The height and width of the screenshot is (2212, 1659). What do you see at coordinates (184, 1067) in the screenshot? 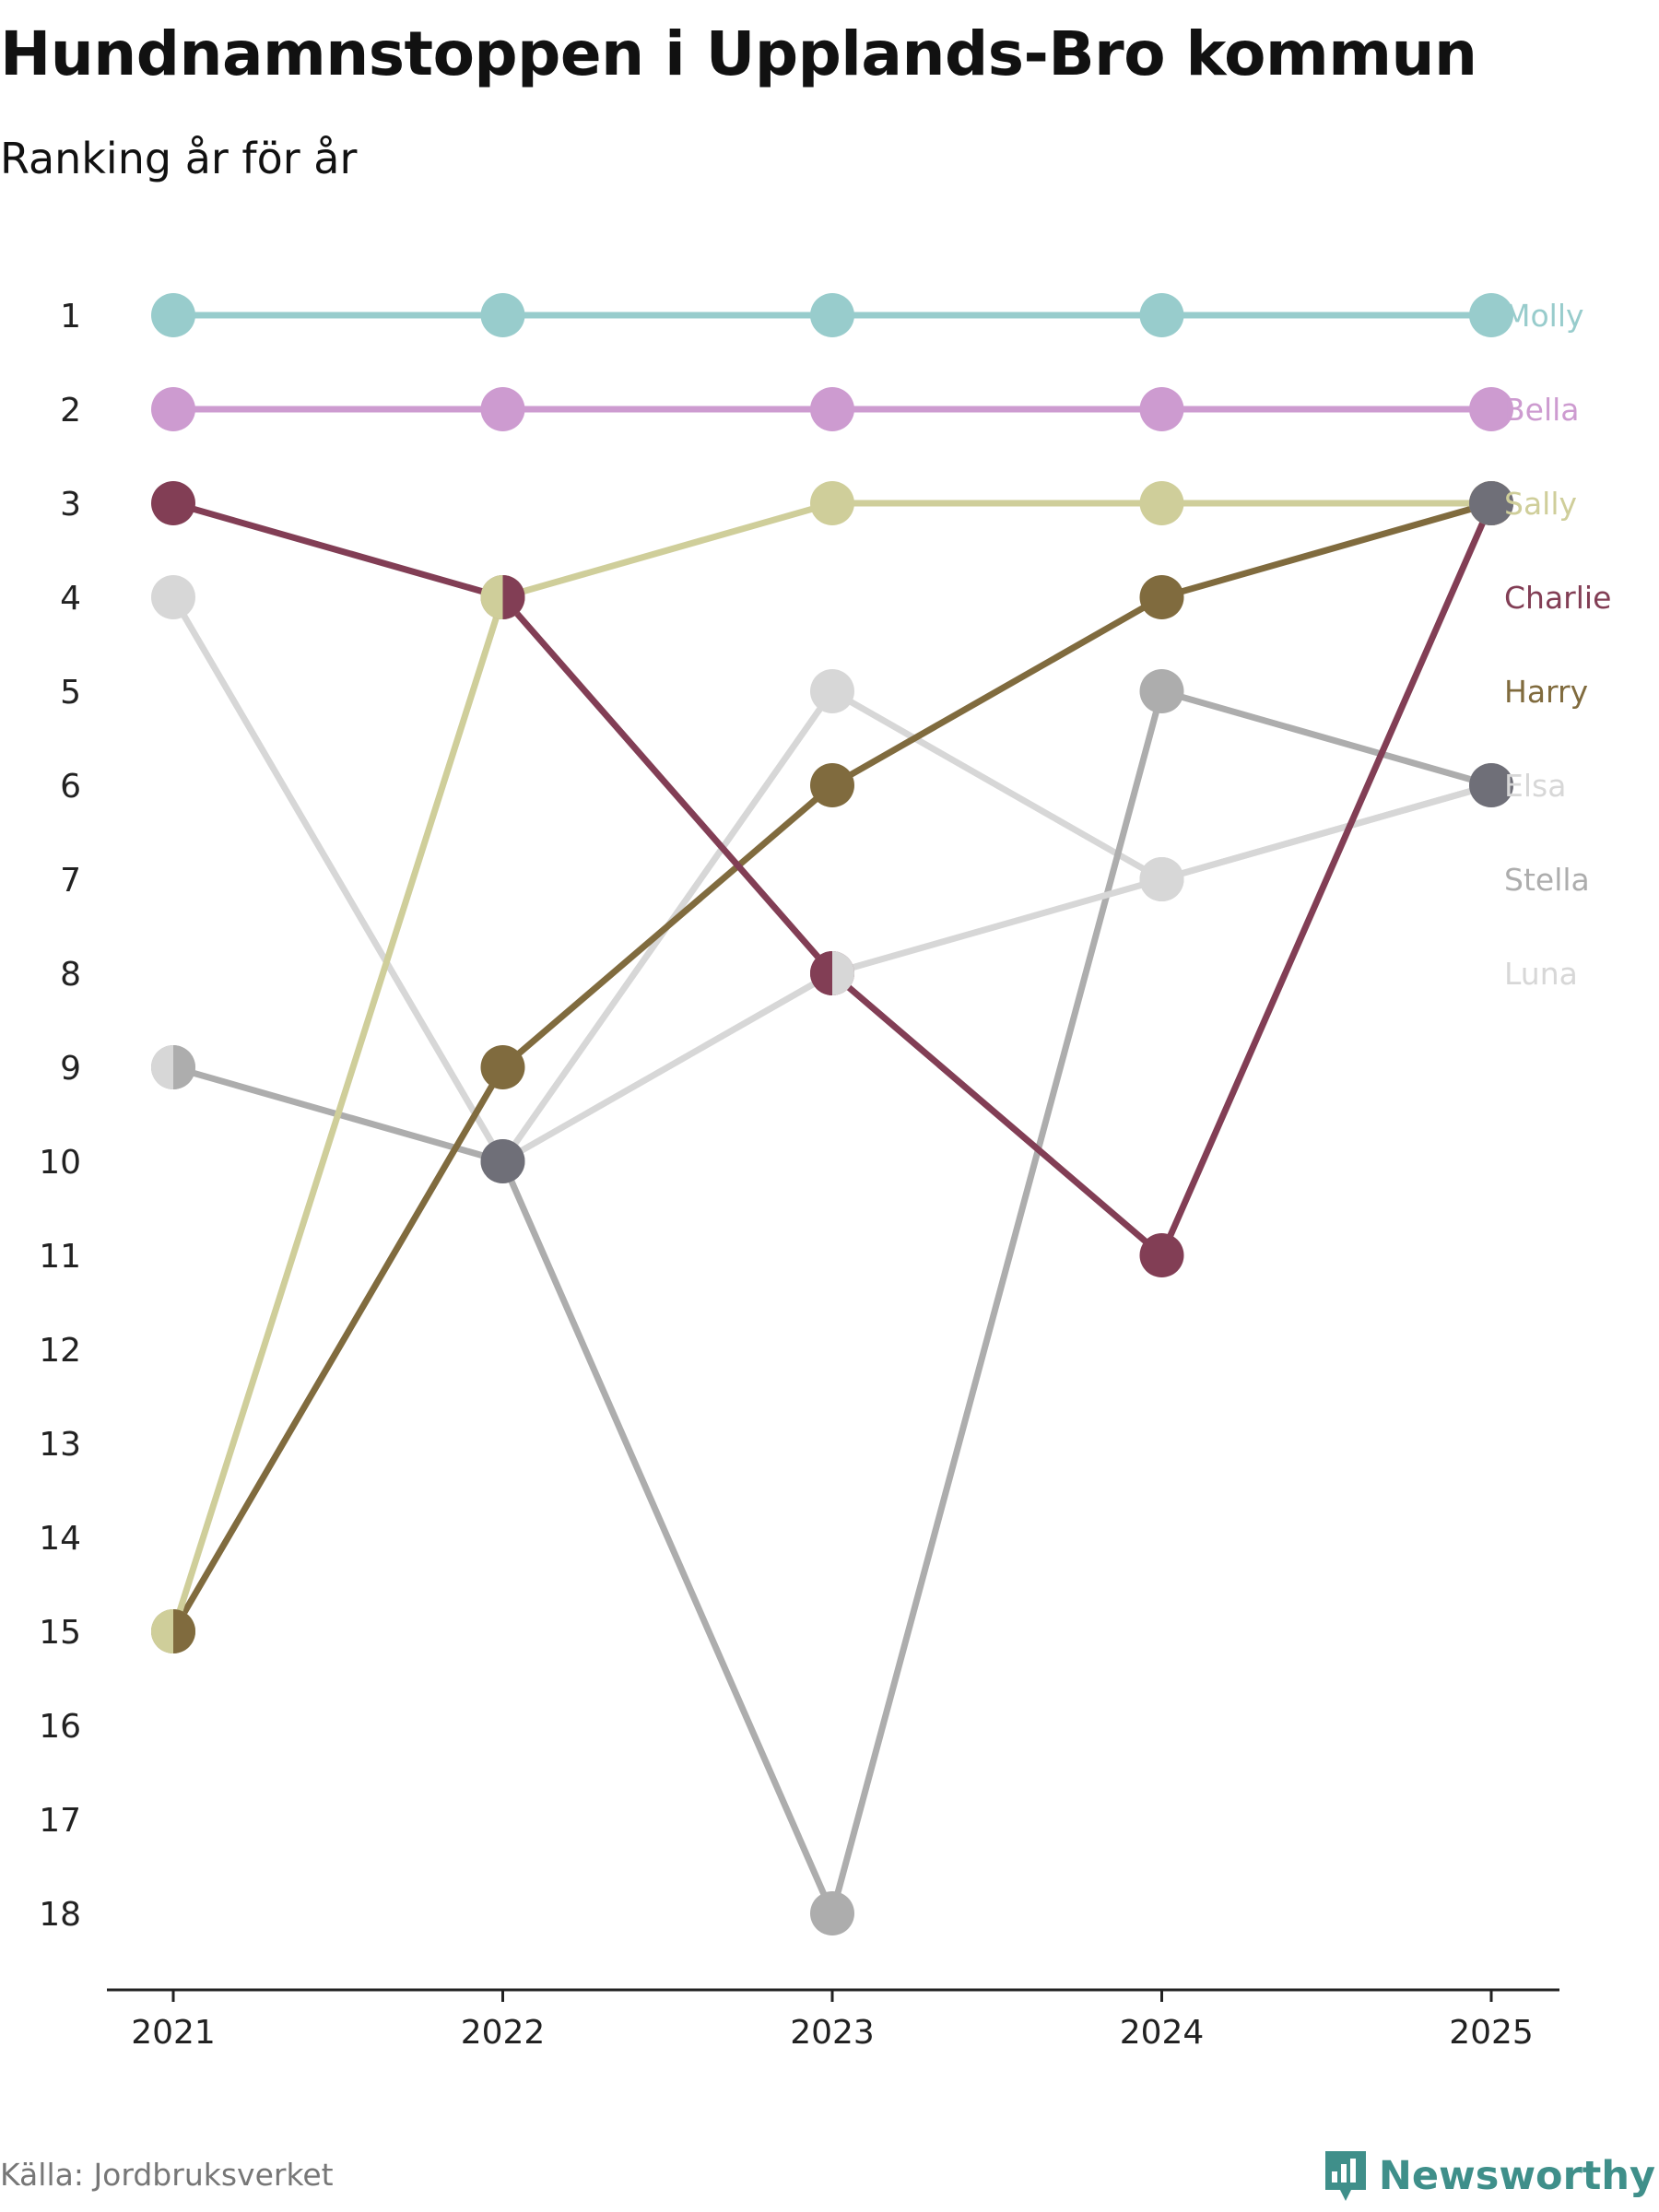
I see `shared-point-2021-rank-9-right` at bounding box center [184, 1067].